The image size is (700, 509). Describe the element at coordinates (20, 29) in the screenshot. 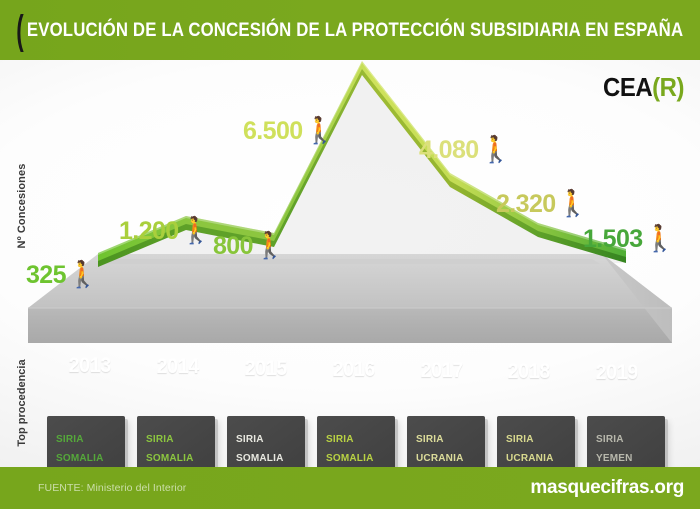

I see `bracket-open-icon: (` at that location.